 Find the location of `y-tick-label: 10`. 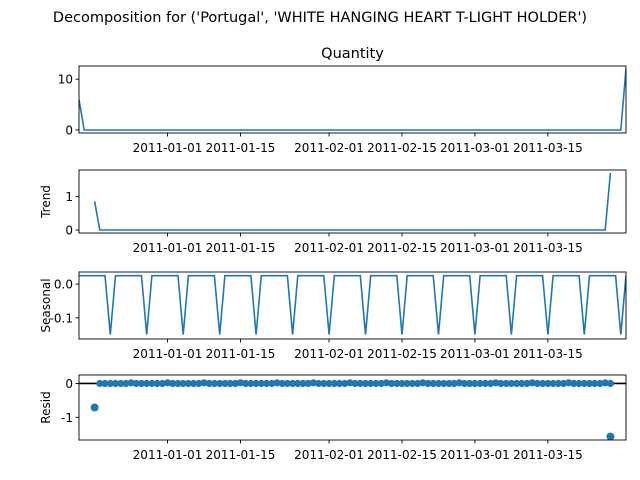

y-tick-label: 10 is located at coordinates (65, 80).